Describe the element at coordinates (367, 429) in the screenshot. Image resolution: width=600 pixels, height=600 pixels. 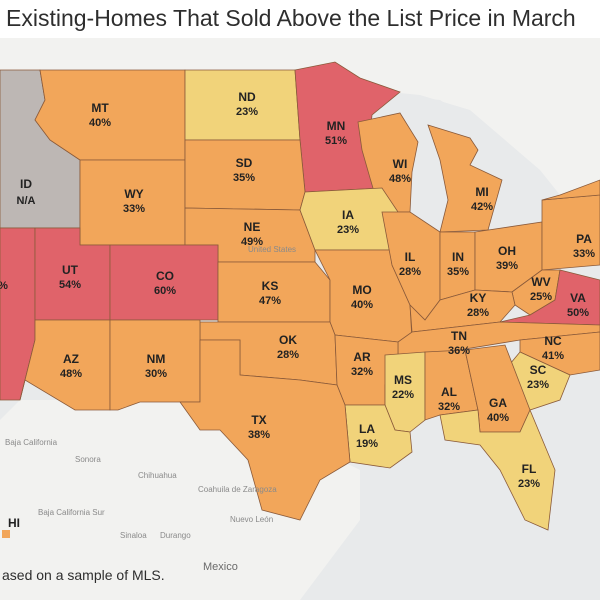
I see `label-la-abbr: LA` at that location.